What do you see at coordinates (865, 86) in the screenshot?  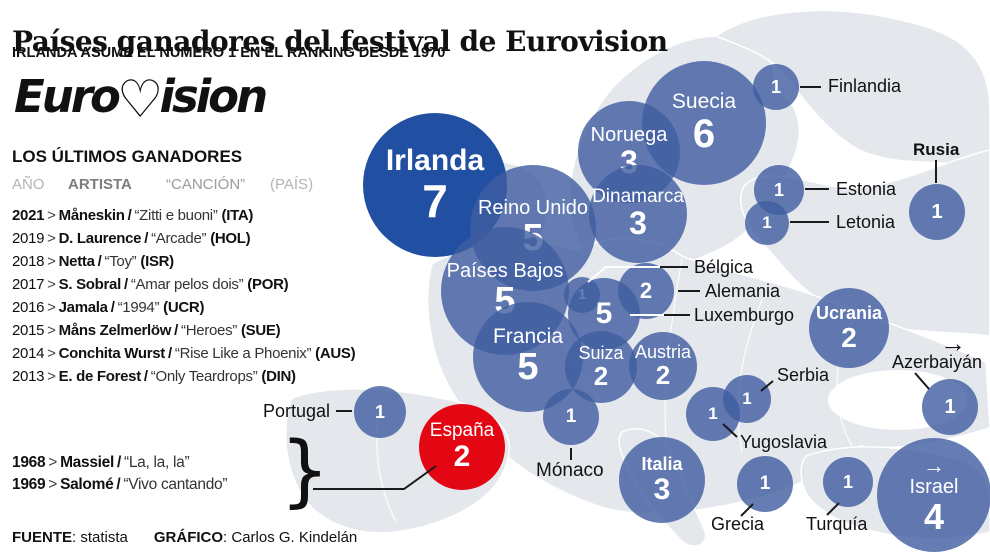 I see `map-label-finlandia: Finlandia` at bounding box center [865, 86].